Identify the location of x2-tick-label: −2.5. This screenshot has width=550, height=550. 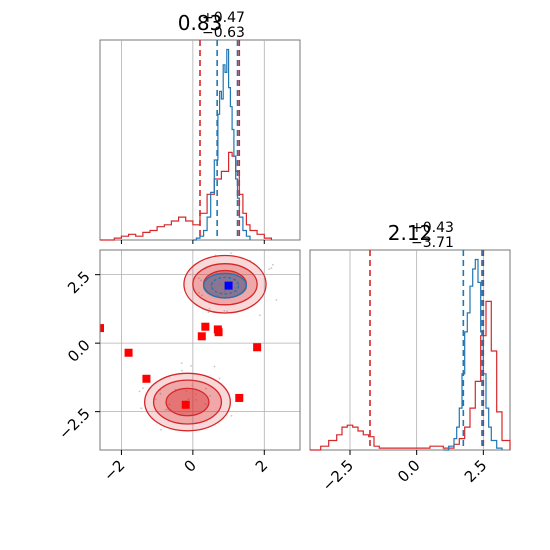
(338, 475).